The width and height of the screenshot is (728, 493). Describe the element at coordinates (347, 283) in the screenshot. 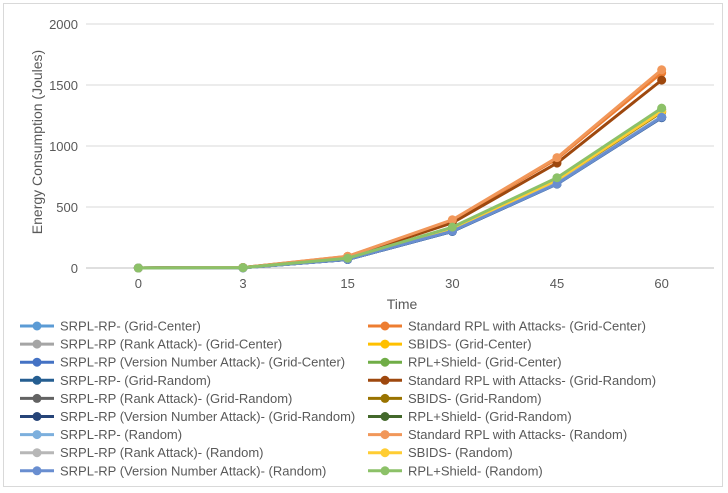

I see `x-tick-label: 15` at that location.